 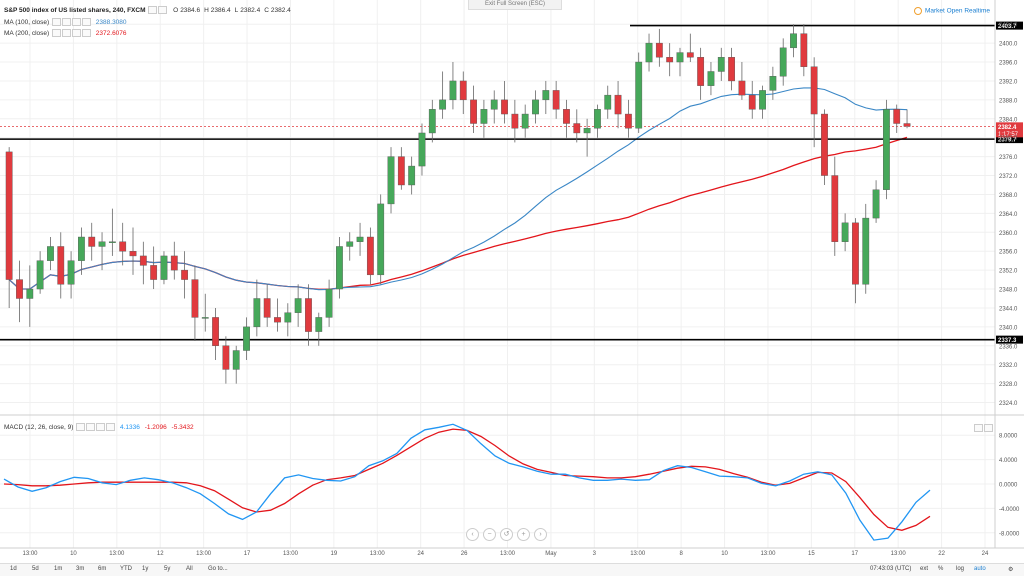 What do you see at coordinates (91, 427) in the screenshot?
I see `macd-settings-icon` at bounding box center [91, 427].